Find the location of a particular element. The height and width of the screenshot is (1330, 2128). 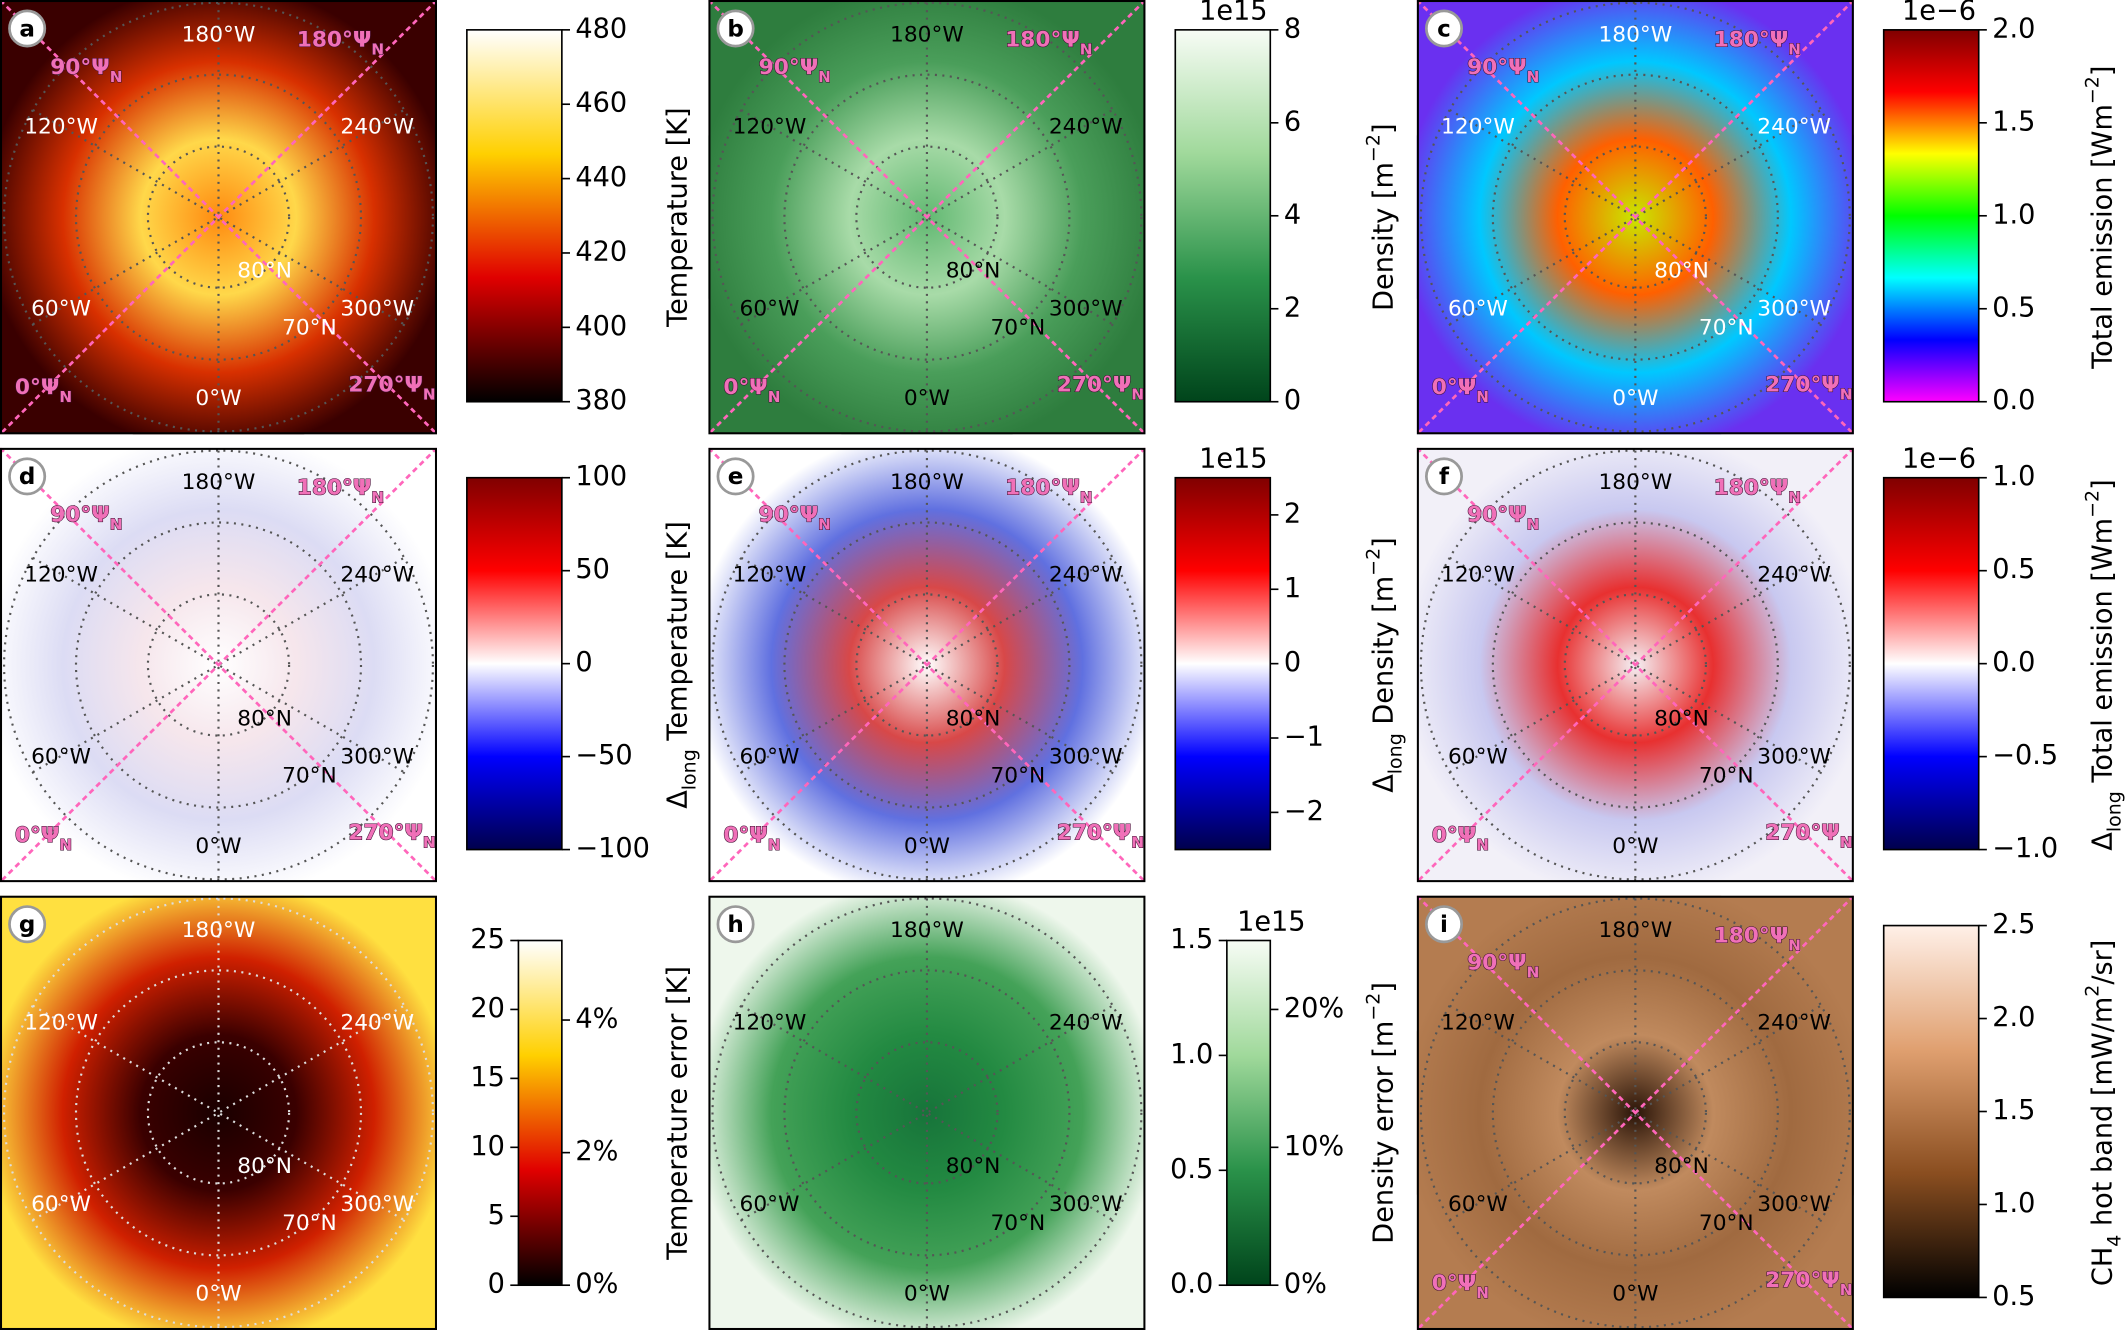

colorbar-label: Temperature error [K] is located at coordinates (677, 1113).